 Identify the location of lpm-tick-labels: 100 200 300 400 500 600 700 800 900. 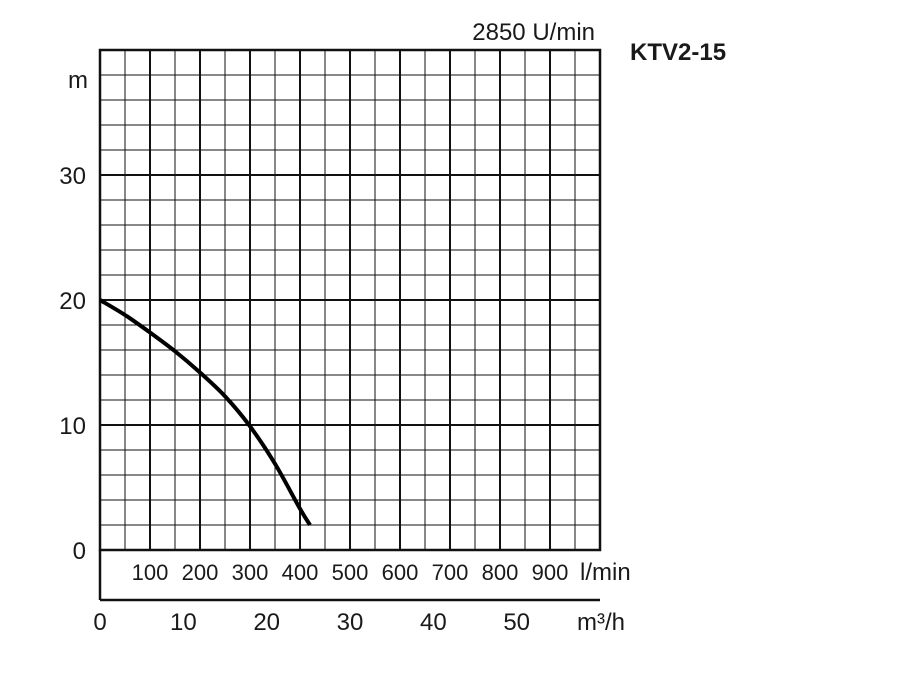
(350, 572).